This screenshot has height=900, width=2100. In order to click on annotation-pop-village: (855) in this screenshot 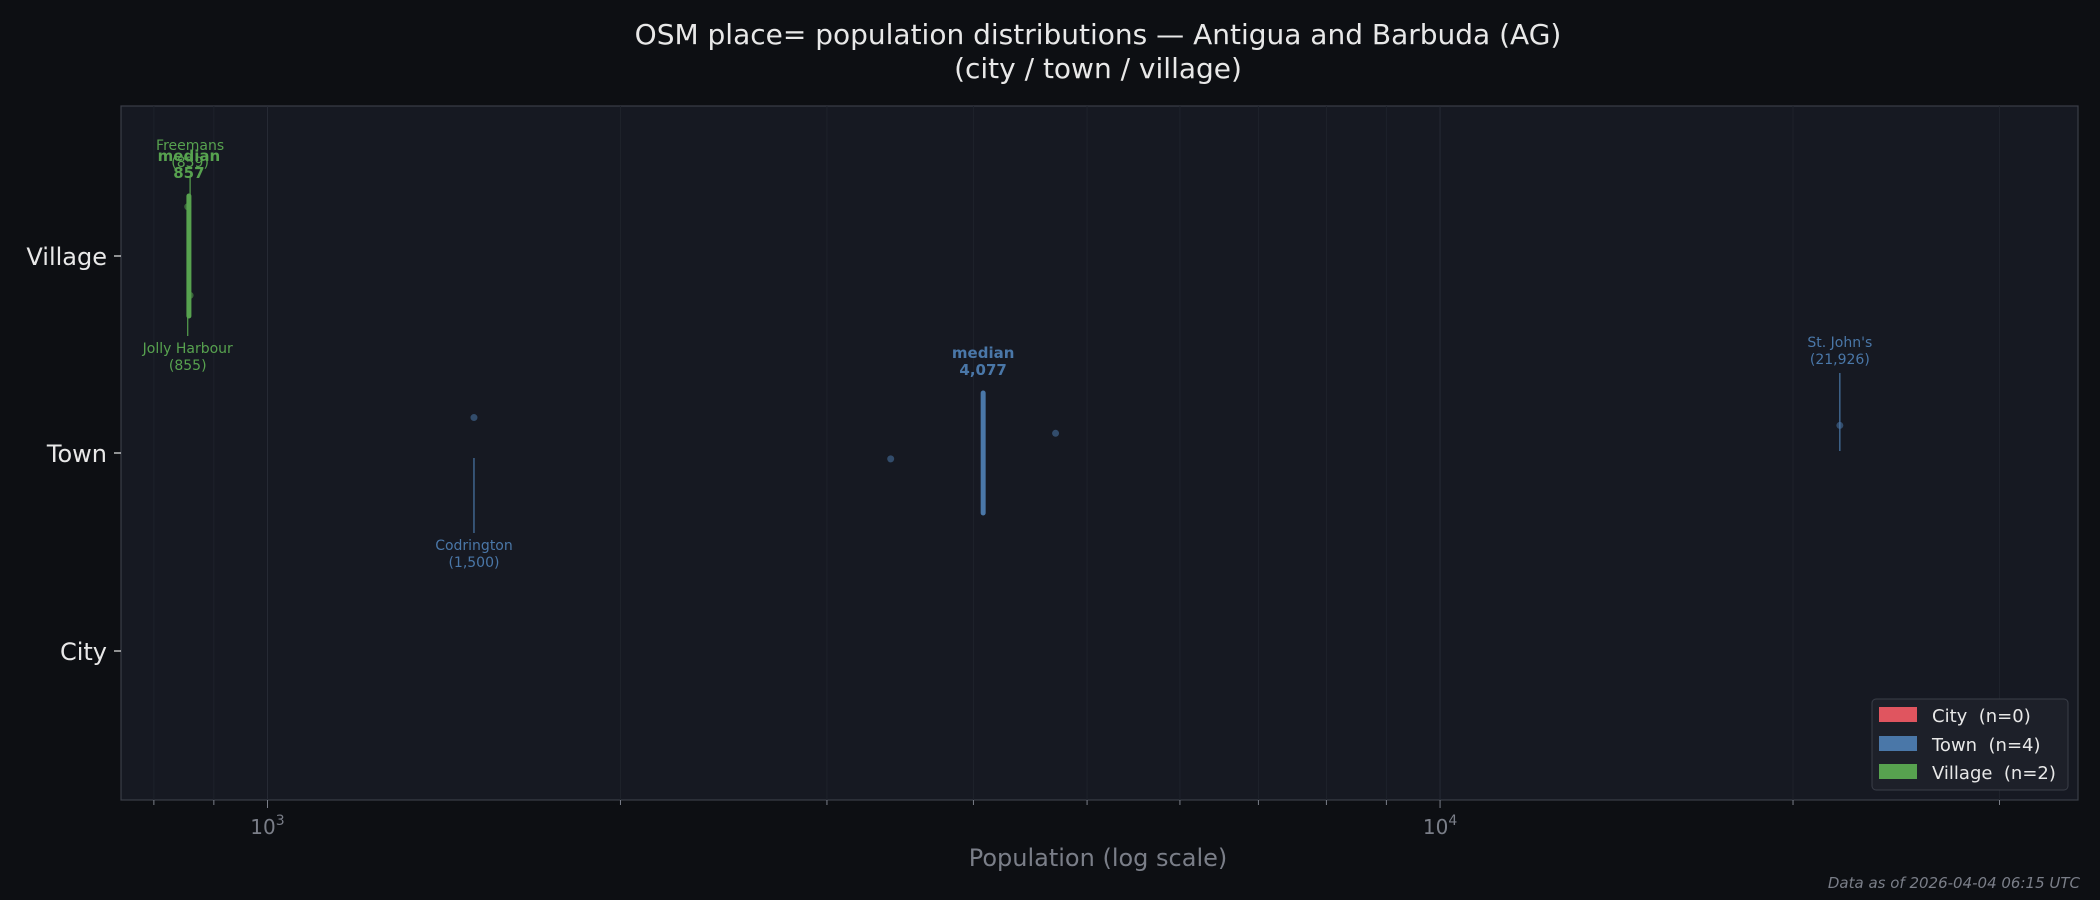, I will do `click(188, 366)`.